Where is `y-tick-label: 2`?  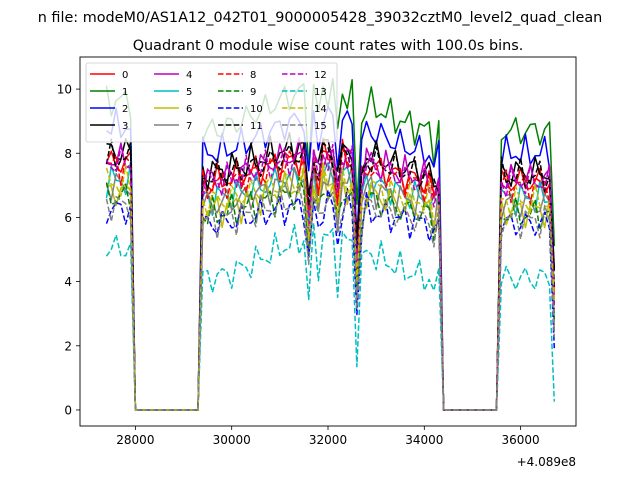 y-tick-label: 2 is located at coordinates (68, 346).